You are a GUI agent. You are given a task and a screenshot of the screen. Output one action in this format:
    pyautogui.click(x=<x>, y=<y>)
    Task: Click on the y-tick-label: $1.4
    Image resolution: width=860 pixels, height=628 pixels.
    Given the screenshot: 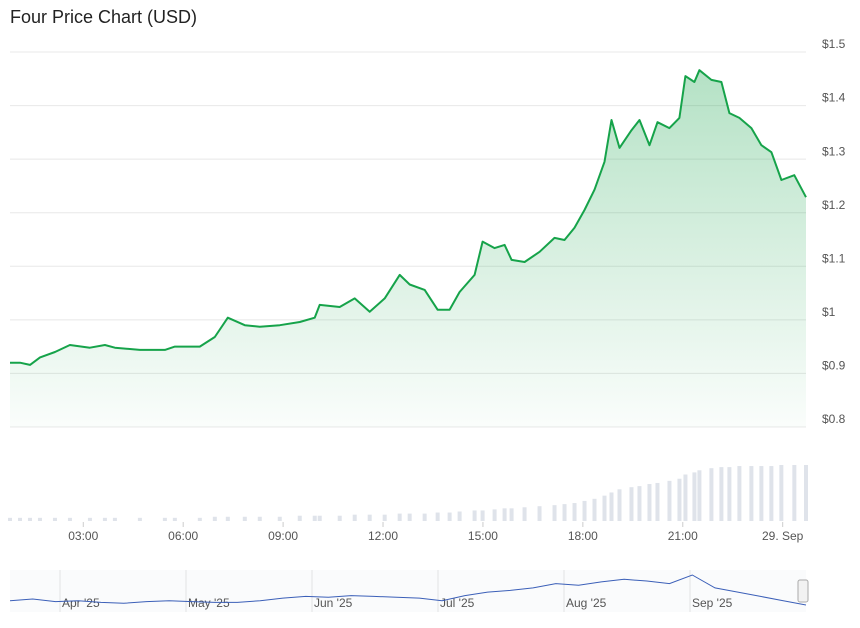 What is the action you would take?
    pyautogui.click(x=834, y=98)
    